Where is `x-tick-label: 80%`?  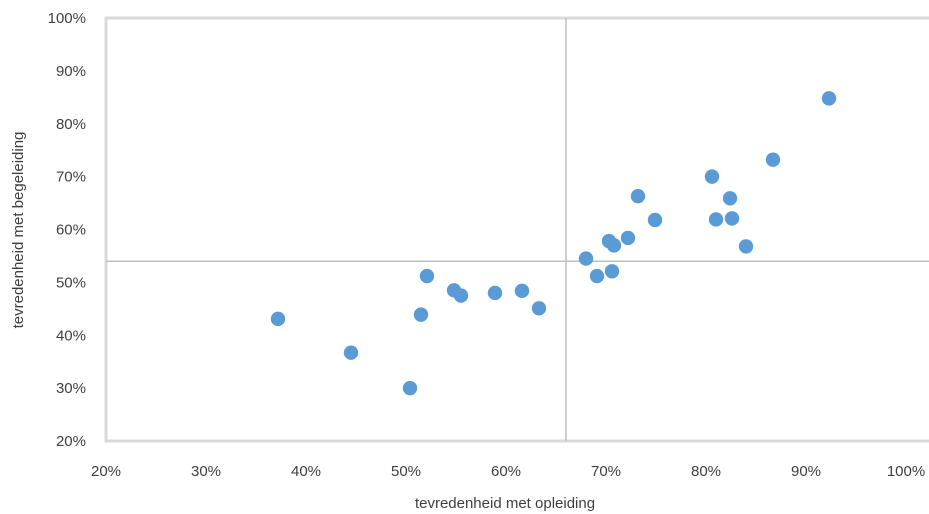 x-tick-label: 80% is located at coordinates (706, 471).